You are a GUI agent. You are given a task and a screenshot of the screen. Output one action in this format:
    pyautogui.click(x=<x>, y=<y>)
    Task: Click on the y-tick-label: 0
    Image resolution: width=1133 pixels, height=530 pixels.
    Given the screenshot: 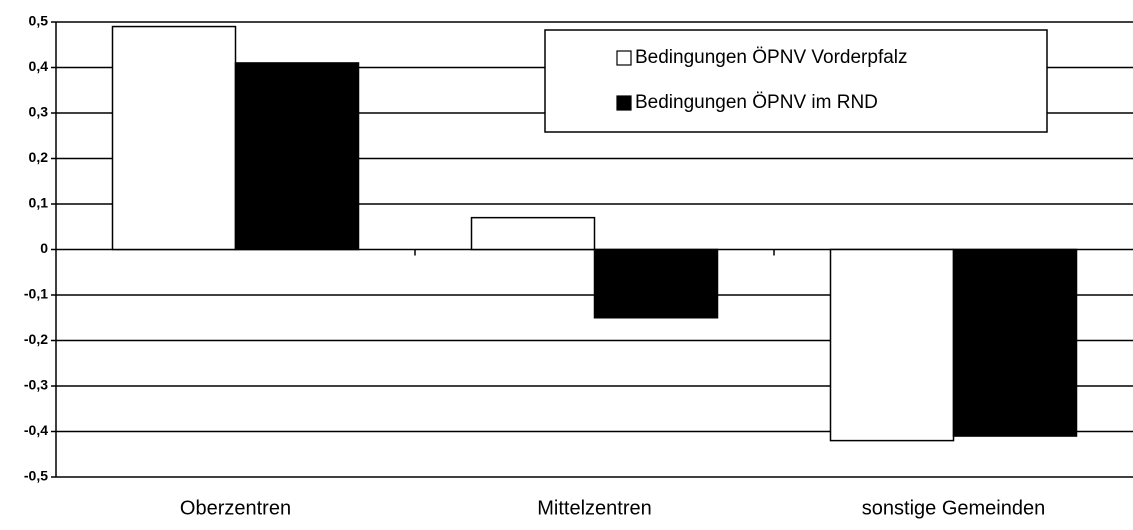 What is the action you would take?
    pyautogui.click(x=44, y=248)
    